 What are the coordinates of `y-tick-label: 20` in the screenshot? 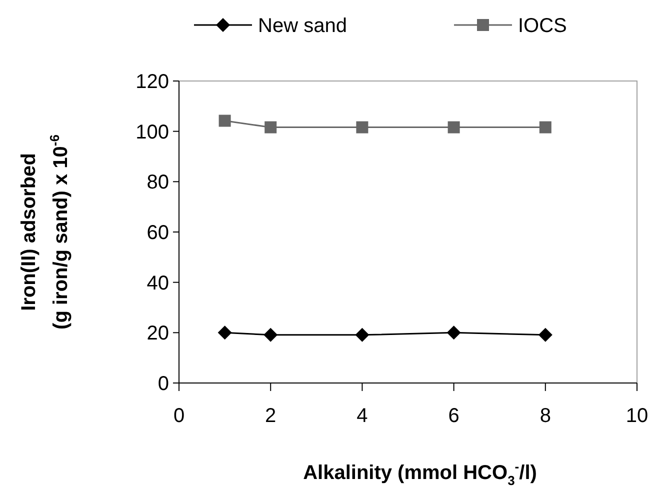 It's located at (157, 333).